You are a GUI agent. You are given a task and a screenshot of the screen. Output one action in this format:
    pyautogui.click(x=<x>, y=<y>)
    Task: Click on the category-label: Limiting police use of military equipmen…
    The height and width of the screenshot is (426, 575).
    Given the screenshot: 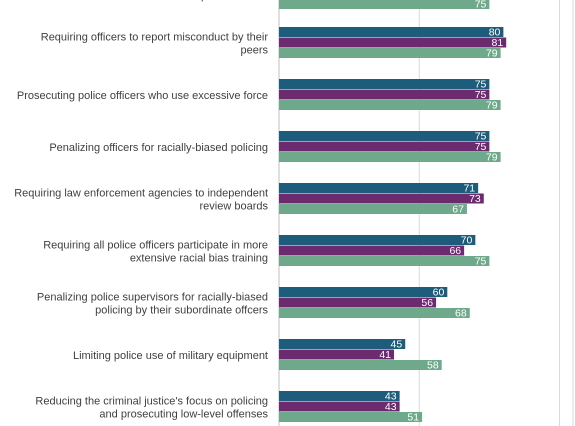 What is the action you would take?
    pyautogui.click(x=170, y=356)
    